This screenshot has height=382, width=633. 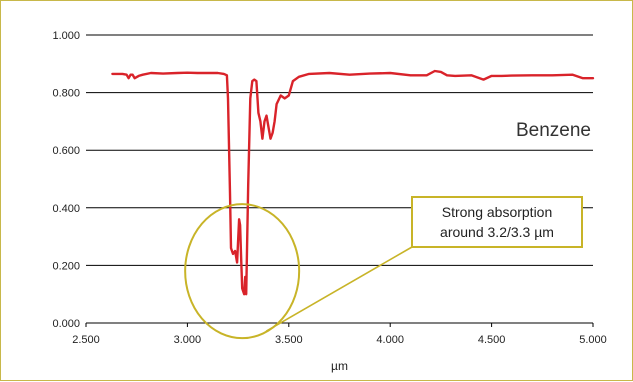 What do you see at coordinates (66, 94) in the screenshot?
I see `y-tick-label: 0.800` at bounding box center [66, 94].